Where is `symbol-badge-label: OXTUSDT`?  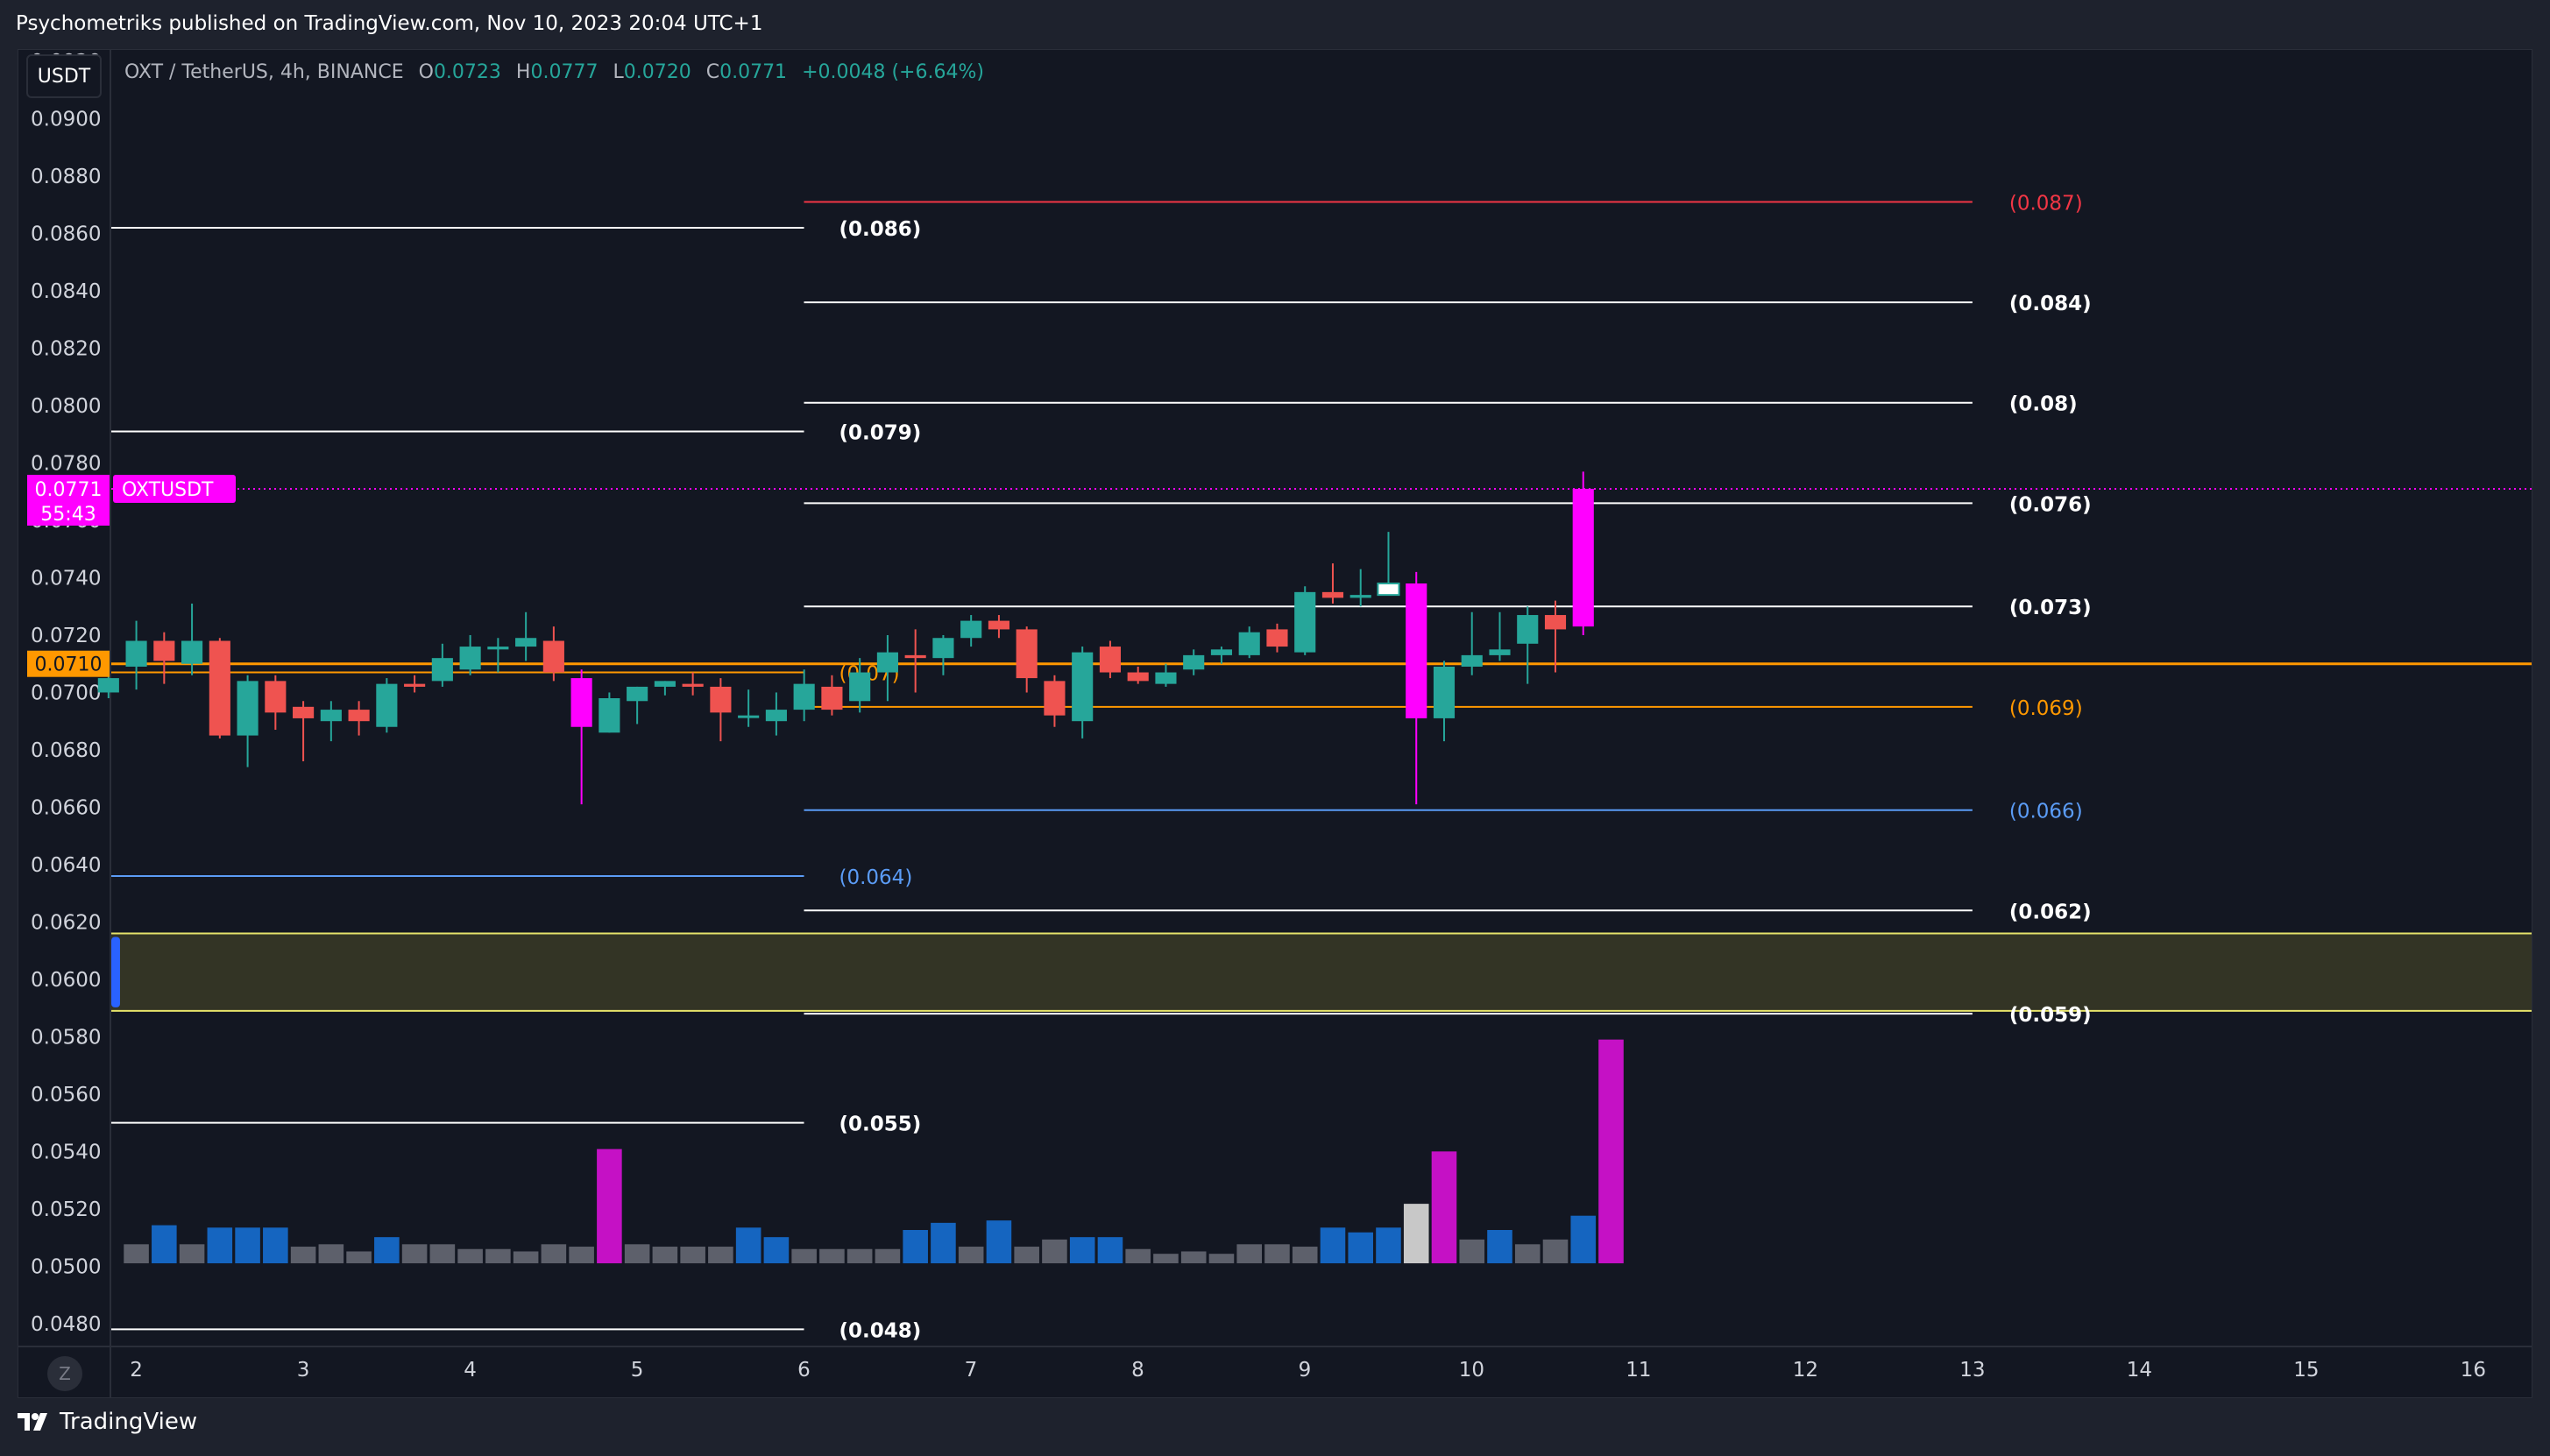
symbol-badge-label: OXTUSDT is located at coordinates (168, 490).